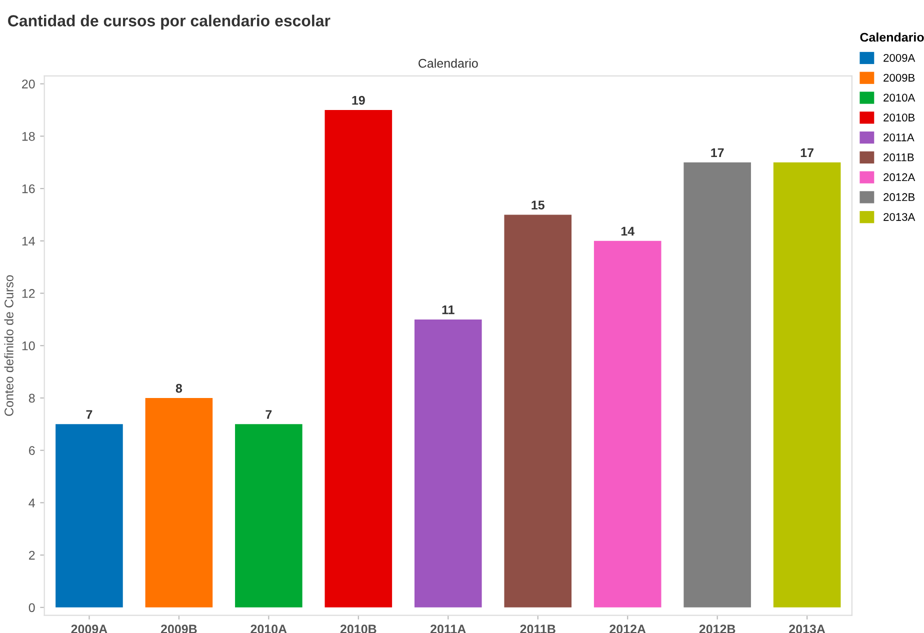  I want to click on x-tick-label: 2009A, so click(89, 628).